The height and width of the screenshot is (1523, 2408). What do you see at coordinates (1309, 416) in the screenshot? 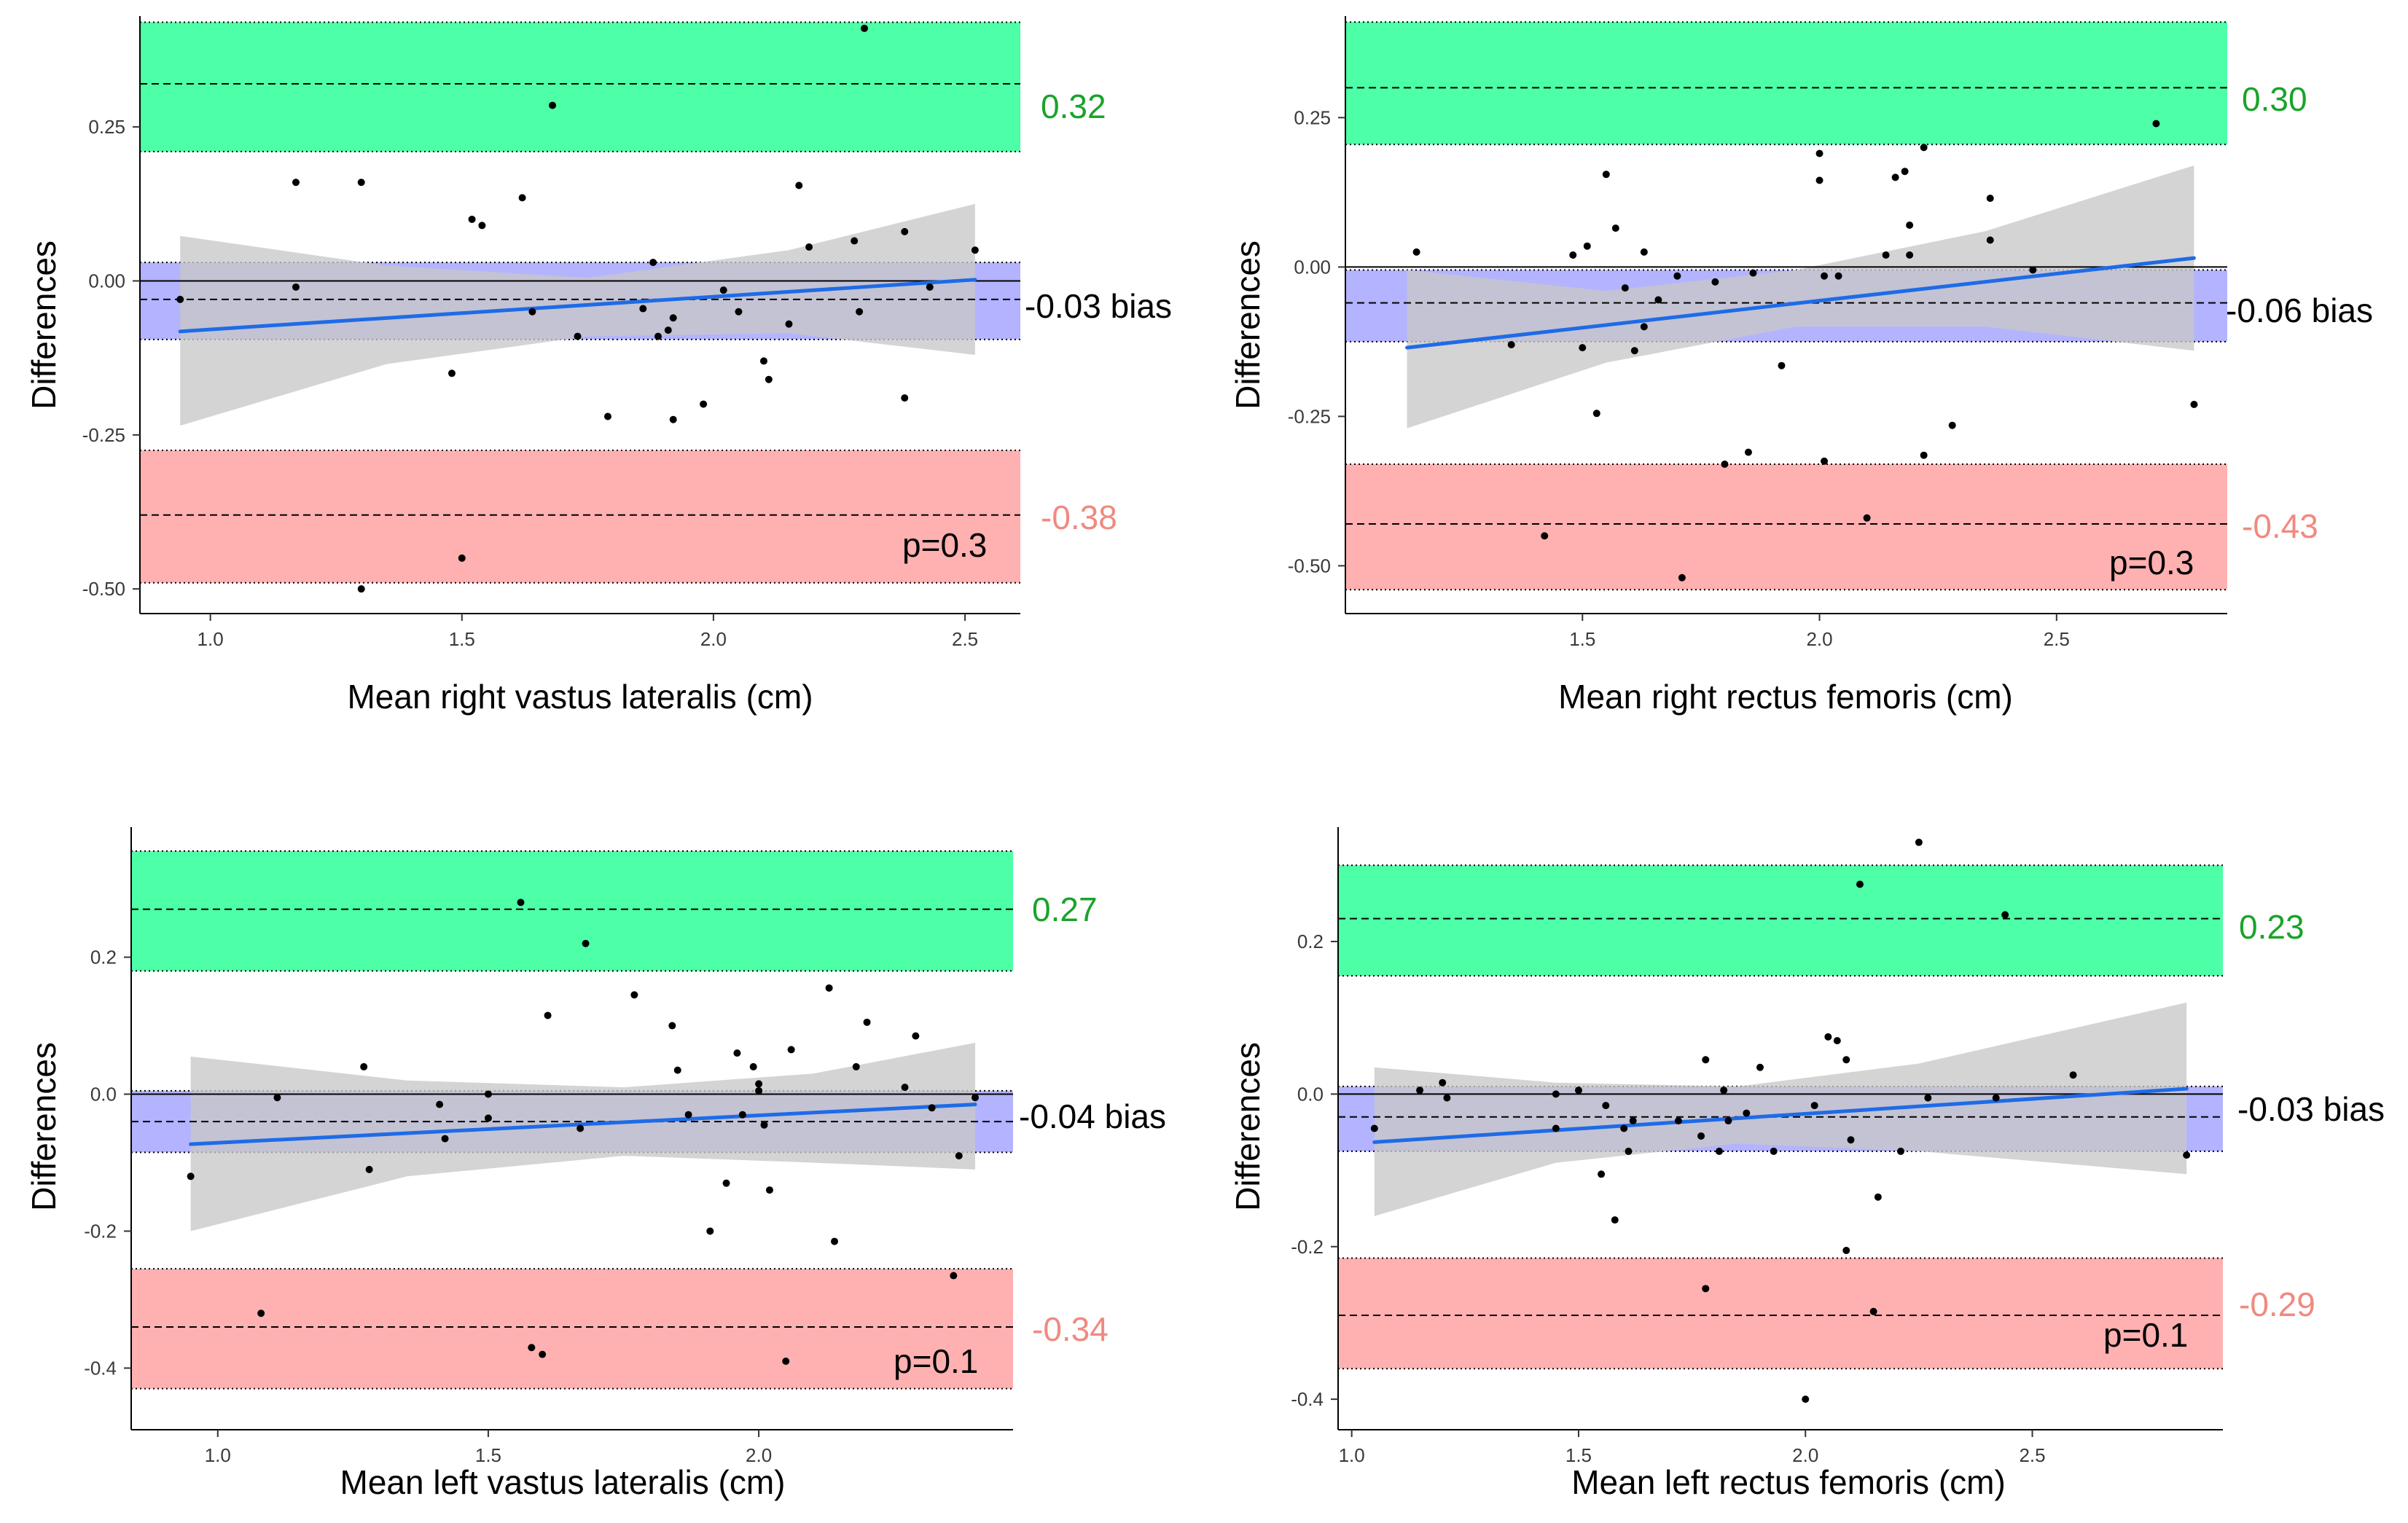
I see `y-tick-label: -0.25` at bounding box center [1309, 416].